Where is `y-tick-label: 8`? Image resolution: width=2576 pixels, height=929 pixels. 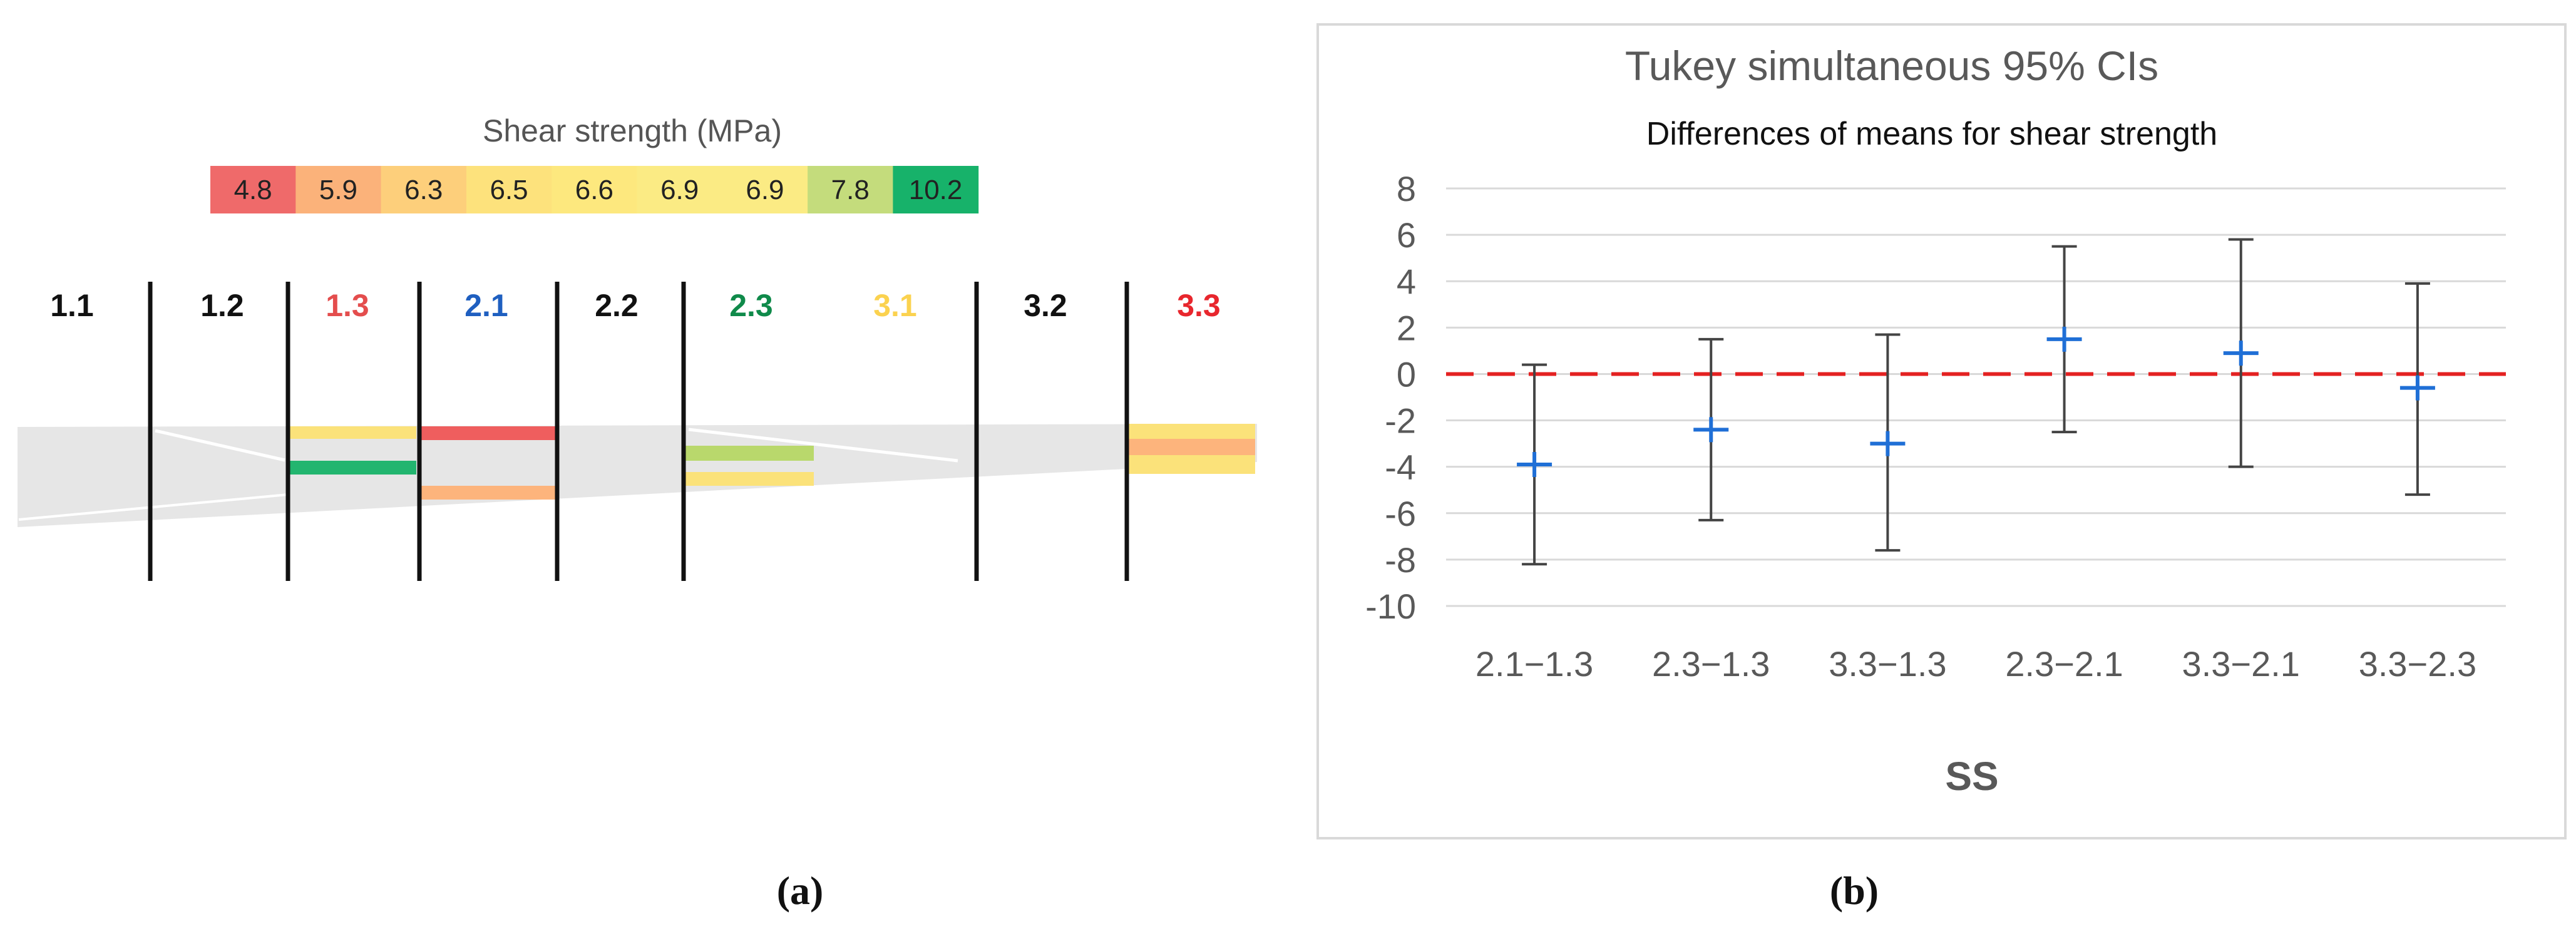 y-tick-label: 8 is located at coordinates (1406, 188).